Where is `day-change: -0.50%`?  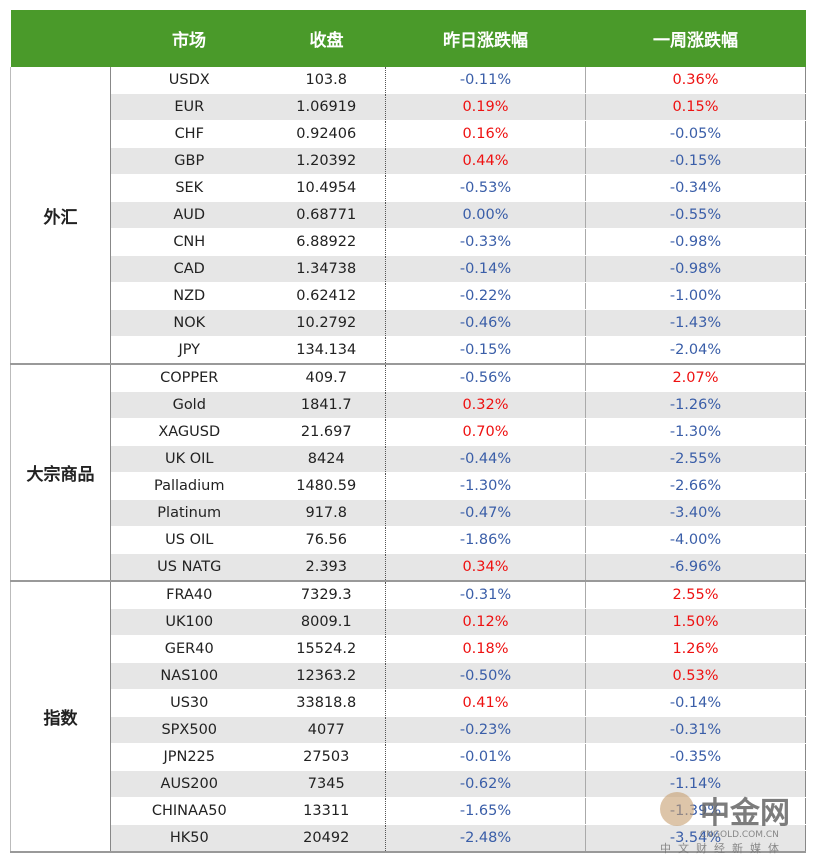 day-change: -0.50% is located at coordinates (485, 676).